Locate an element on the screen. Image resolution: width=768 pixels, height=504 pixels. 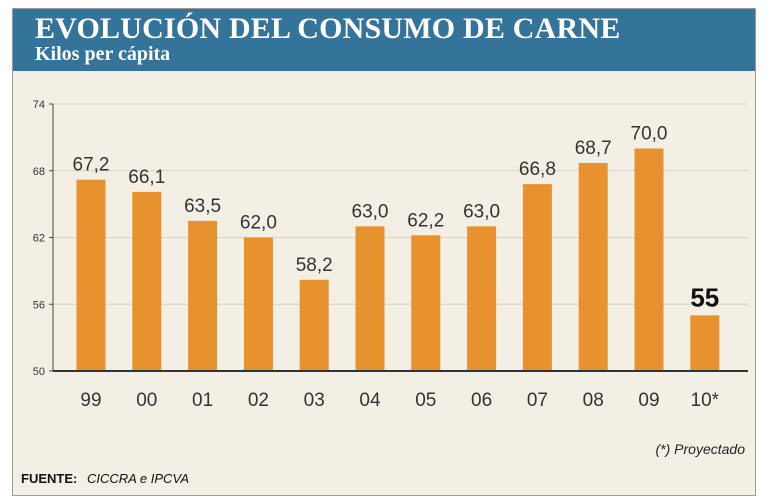
x-tick-label: 09 is located at coordinates (648, 400).